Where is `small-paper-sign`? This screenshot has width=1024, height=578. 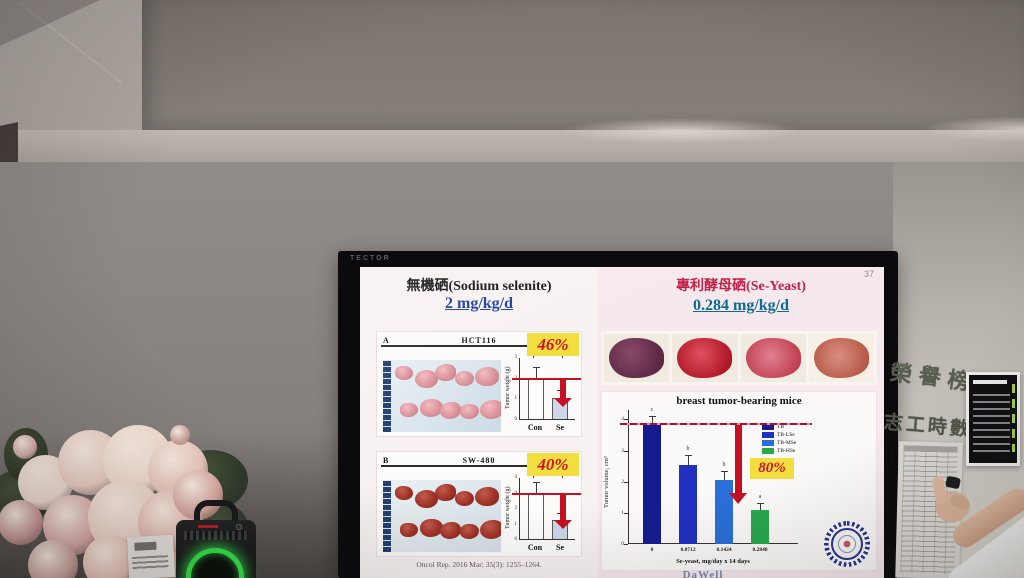 small-paper-sign is located at coordinates (151, 556).